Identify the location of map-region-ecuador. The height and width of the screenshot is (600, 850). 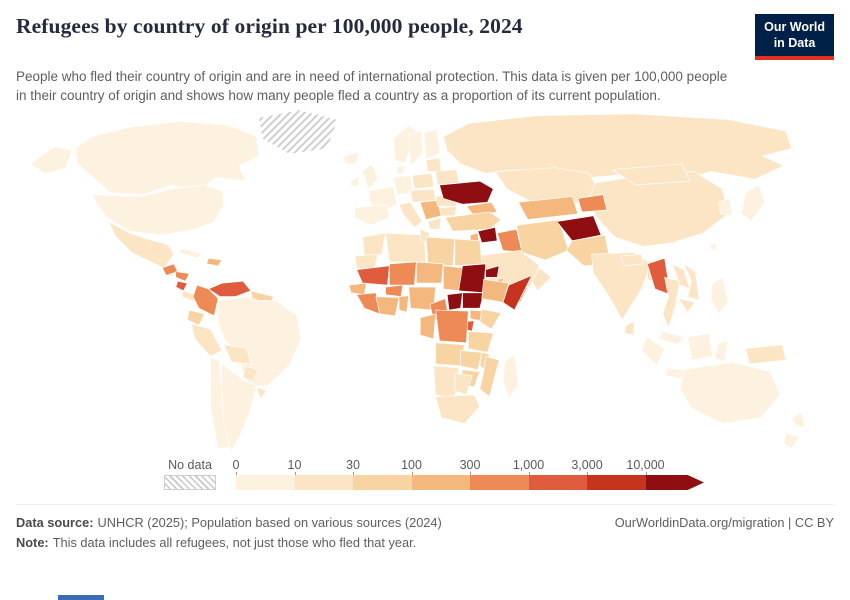
(195, 317).